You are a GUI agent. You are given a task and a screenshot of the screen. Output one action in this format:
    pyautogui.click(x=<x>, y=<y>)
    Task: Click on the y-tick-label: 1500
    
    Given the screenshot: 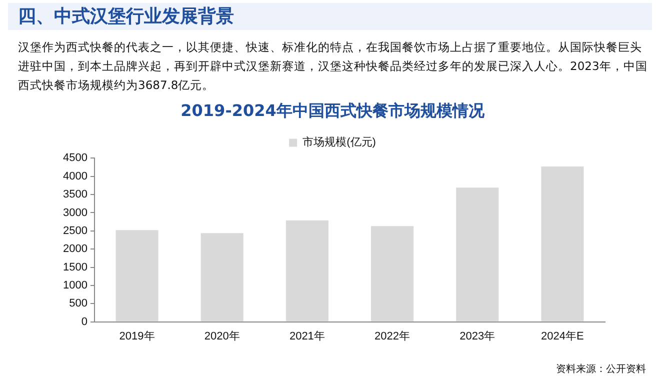 What is the action you would take?
    pyautogui.click(x=75, y=267)
    